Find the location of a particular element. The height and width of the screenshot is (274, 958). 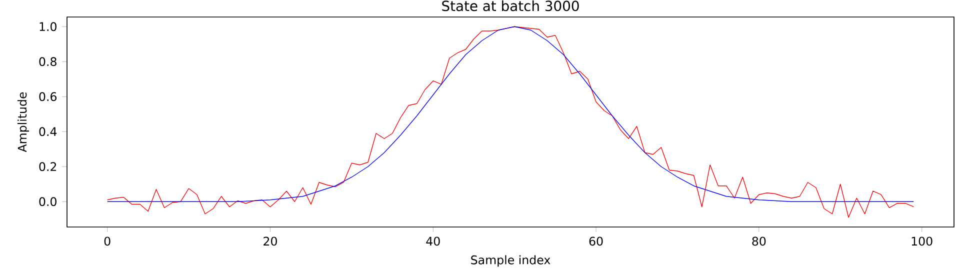

y-axis-title: Amplitude is located at coordinates (23, 122).